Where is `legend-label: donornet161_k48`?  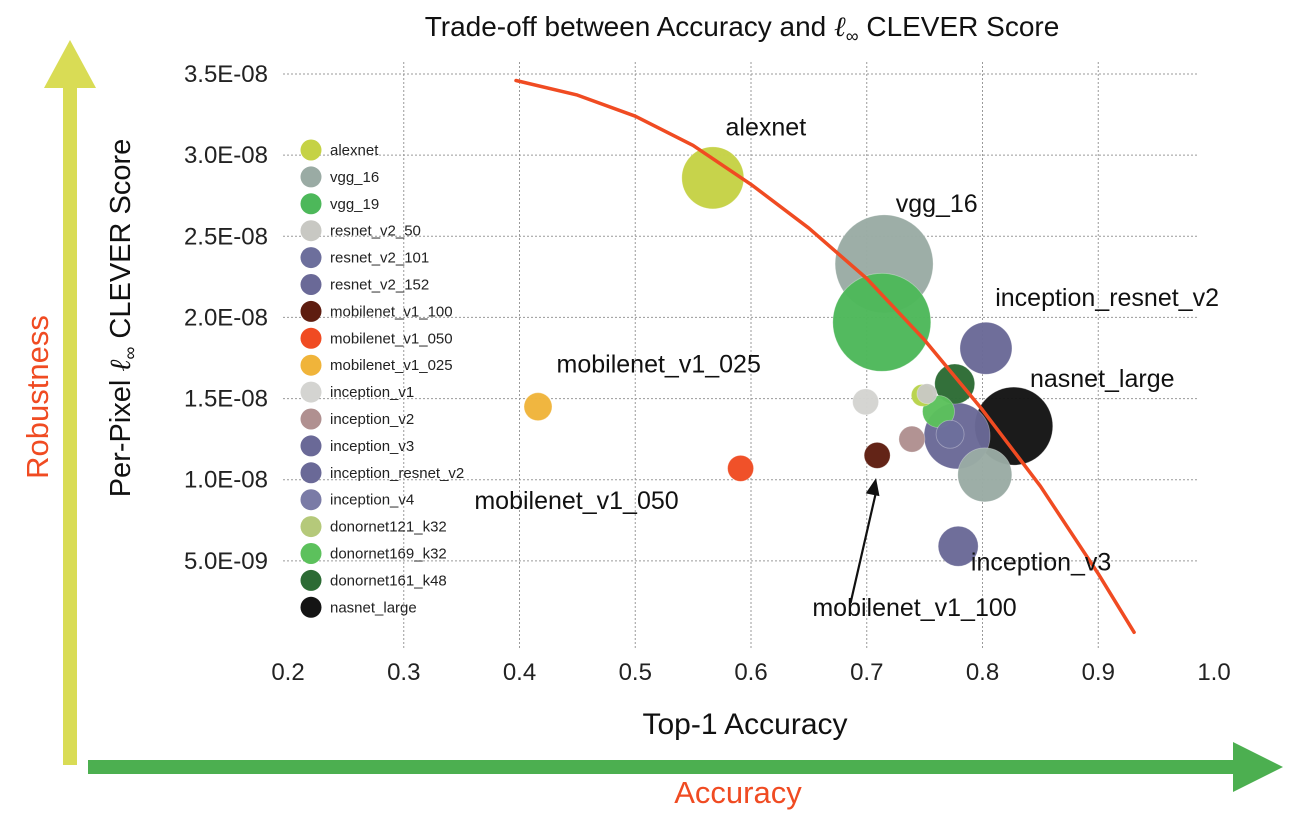
legend-label: donornet161_k48 is located at coordinates (388, 580).